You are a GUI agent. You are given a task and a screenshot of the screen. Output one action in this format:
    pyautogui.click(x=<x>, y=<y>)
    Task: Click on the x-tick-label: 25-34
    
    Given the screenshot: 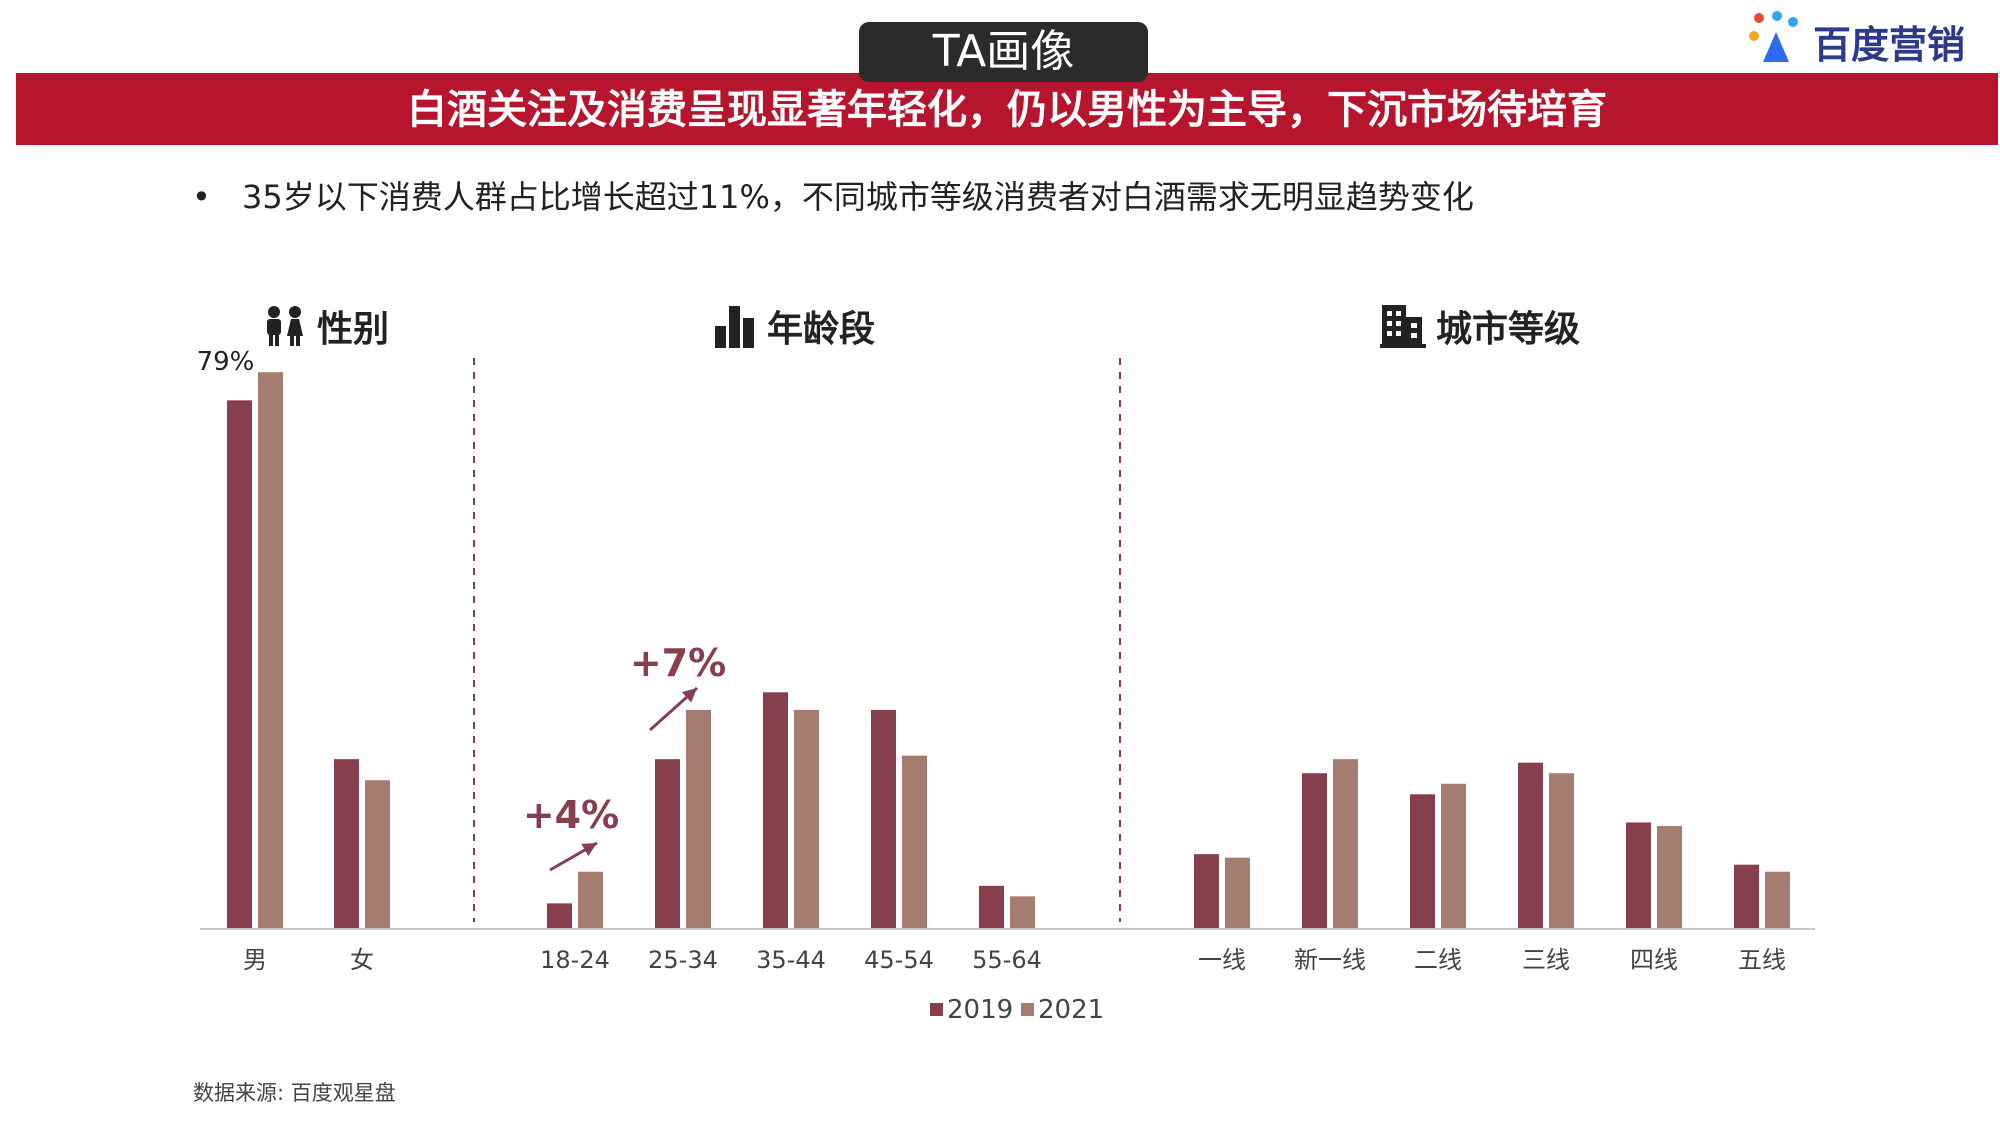 What is the action you would take?
    pyautogui.click(x=683, y=960)
    